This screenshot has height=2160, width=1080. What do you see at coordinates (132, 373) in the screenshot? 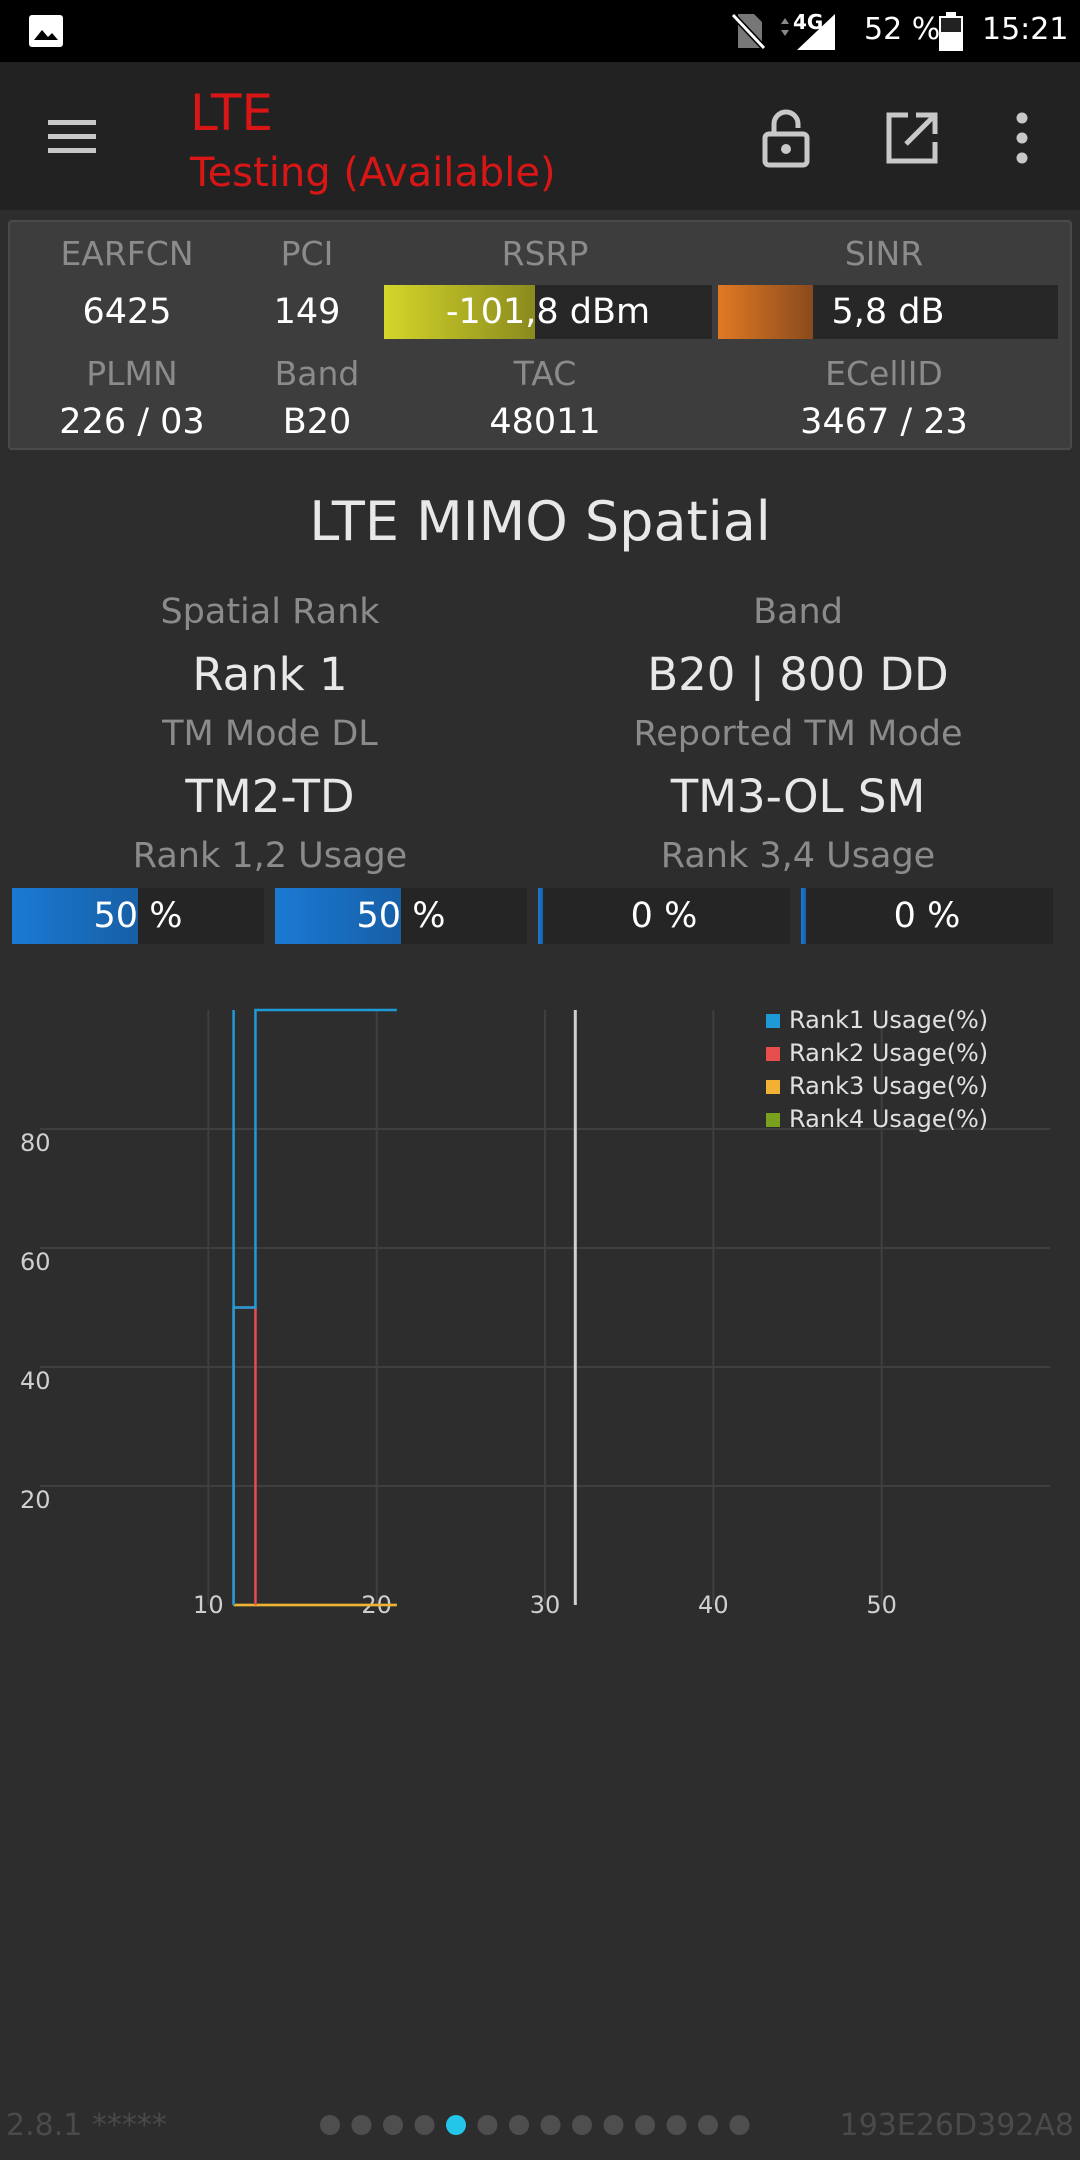
I see `plmn-label: PLMN` at bounding box center [132, 373].